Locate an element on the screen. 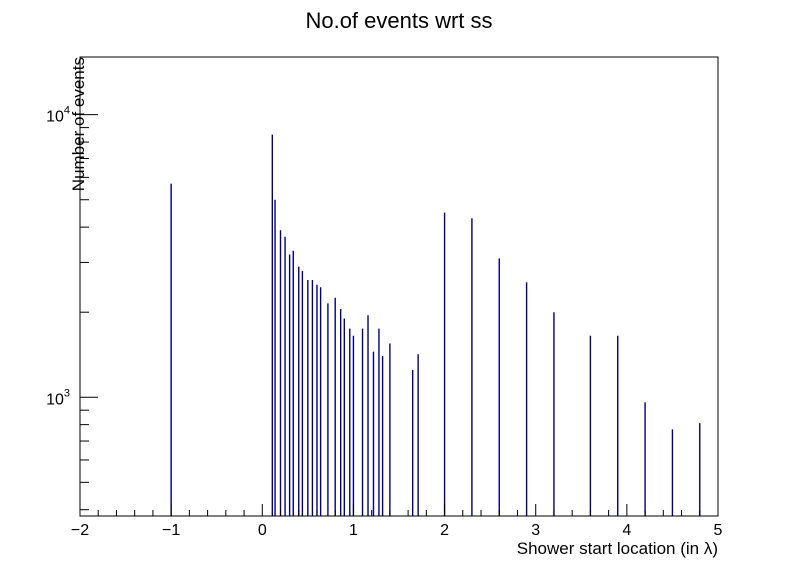 Image resolution: width=798 pixels, height=573 pixels. x-tick-label: −1 is located at coordinates (171, 530).